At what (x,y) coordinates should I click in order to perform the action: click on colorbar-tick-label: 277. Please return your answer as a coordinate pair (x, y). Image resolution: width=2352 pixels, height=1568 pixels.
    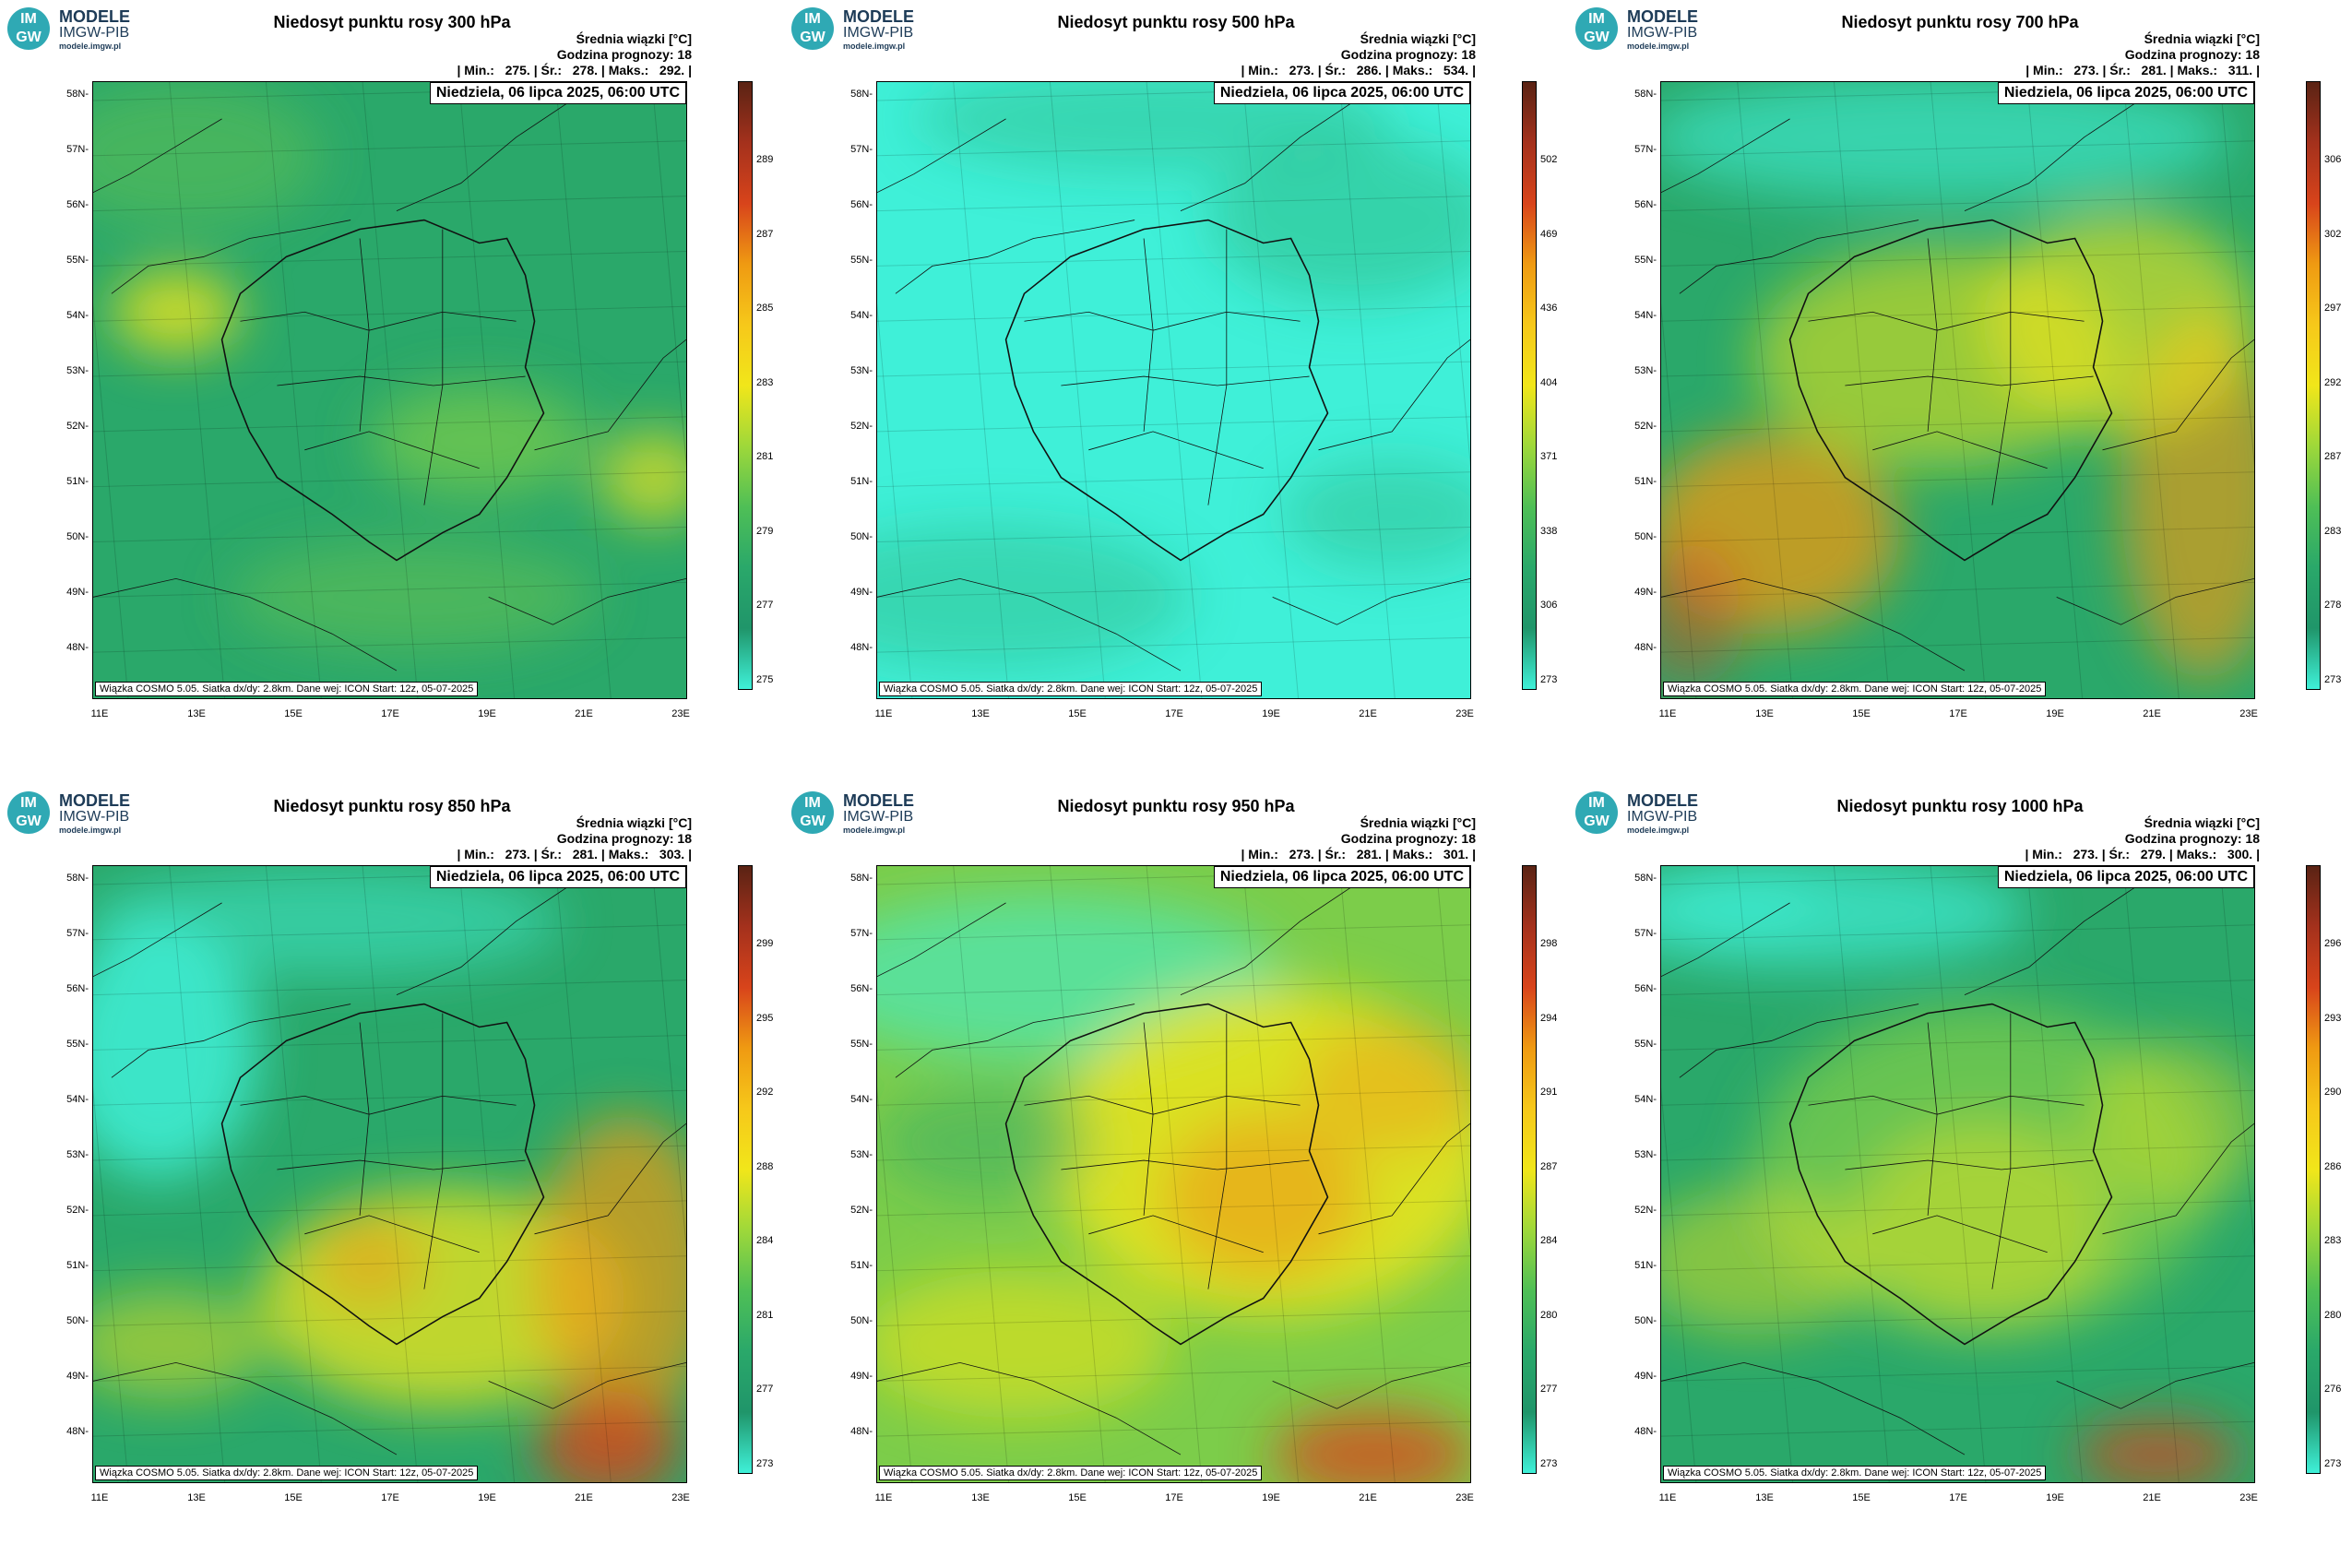
    Looking at the image, I should click on (765, 606).